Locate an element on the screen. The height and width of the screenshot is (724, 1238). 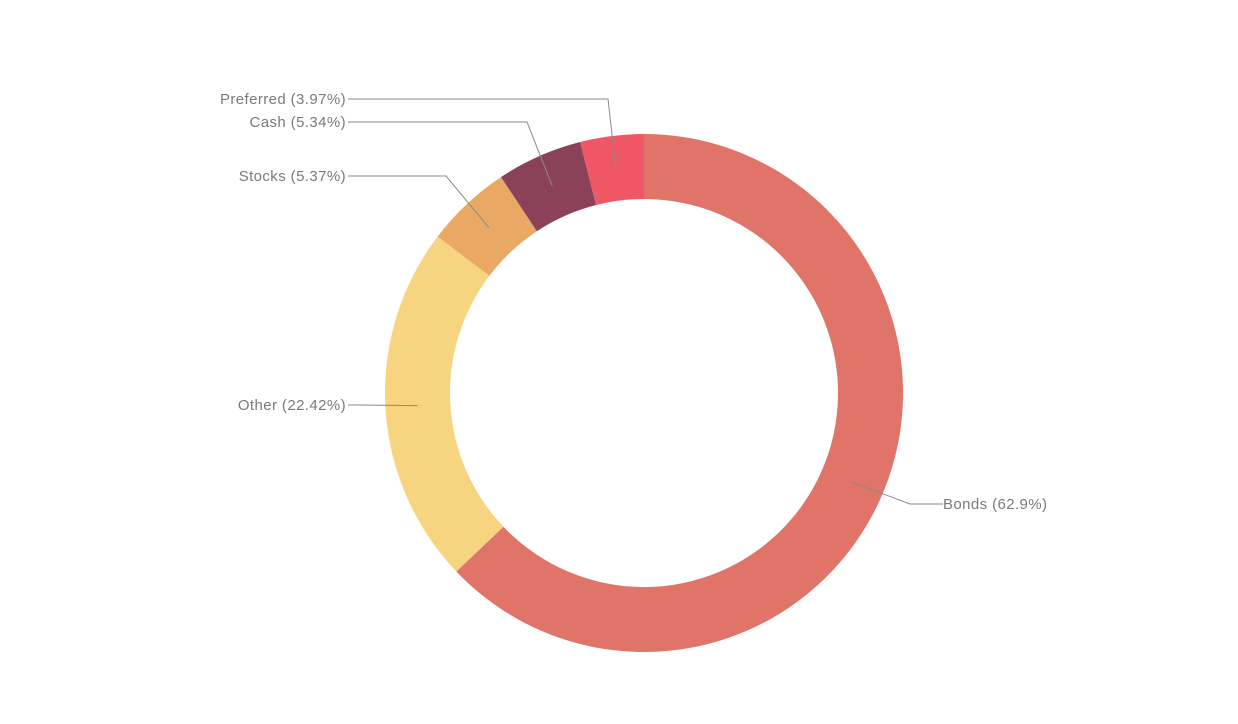
slice-label-other: Other (22.42%) is located at coordinates (292, 405).